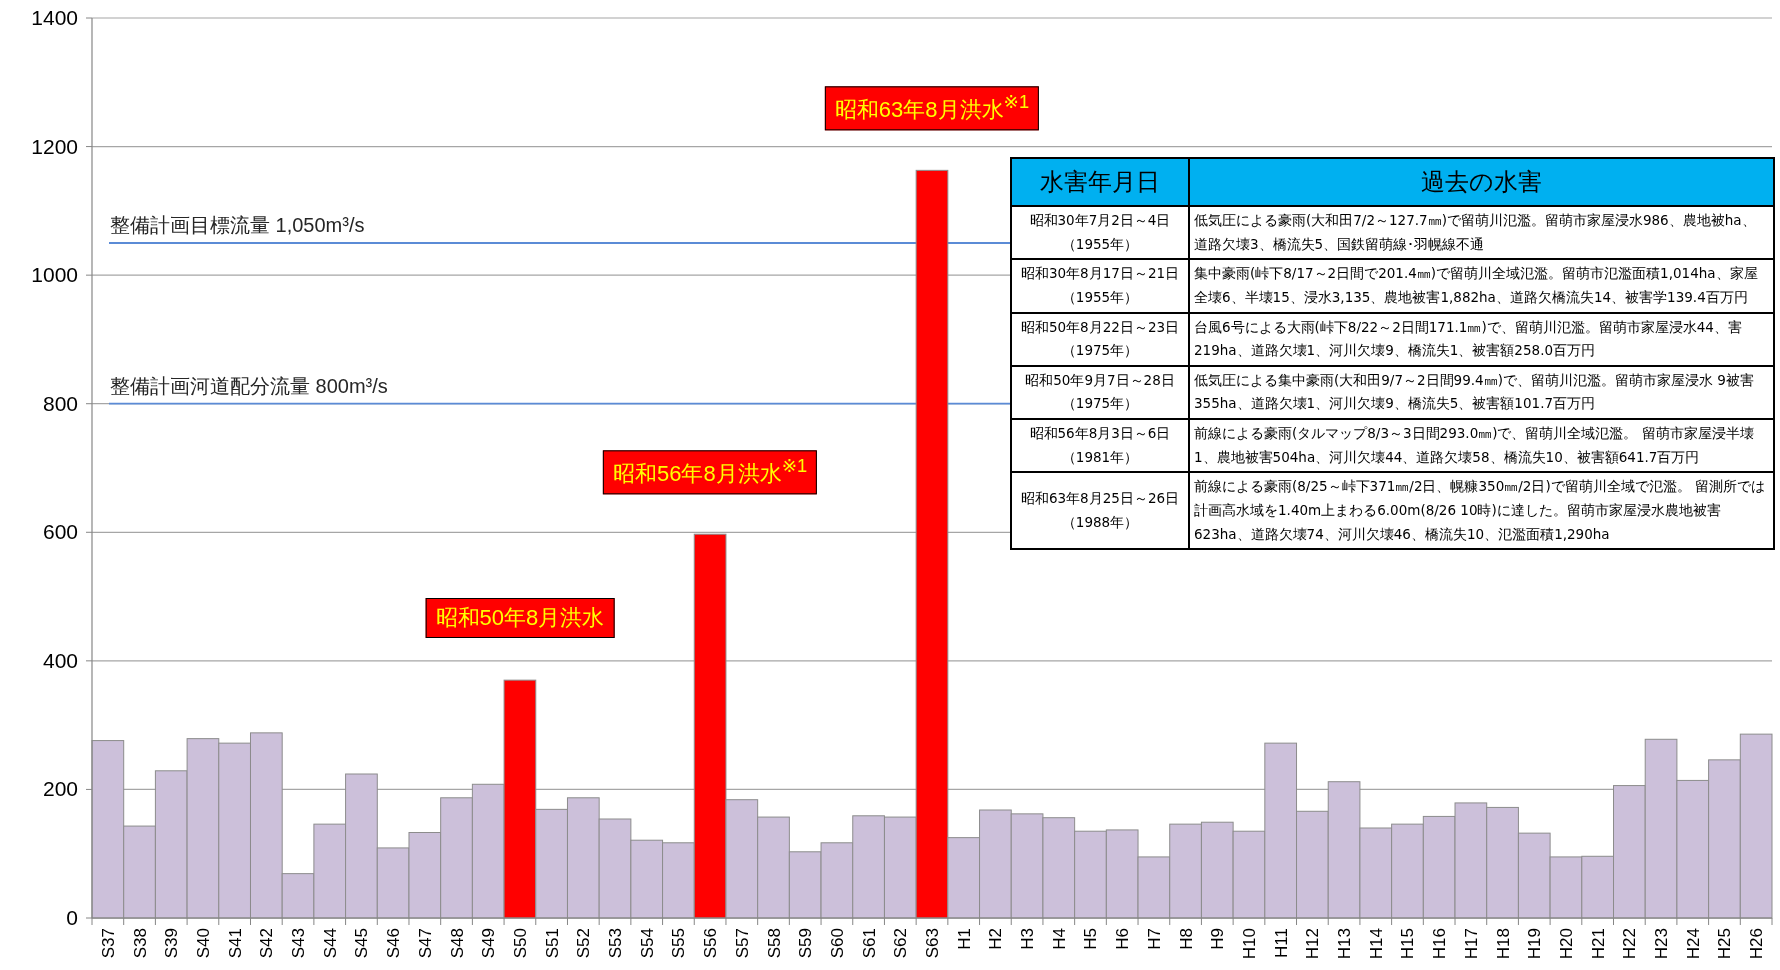 The height and width of the screenshot is (970, 1780). What do you see at coordinates (1091, 939) in the screenshot?
I see `x-tick-label: H5` at bounding box center [1091, 939].